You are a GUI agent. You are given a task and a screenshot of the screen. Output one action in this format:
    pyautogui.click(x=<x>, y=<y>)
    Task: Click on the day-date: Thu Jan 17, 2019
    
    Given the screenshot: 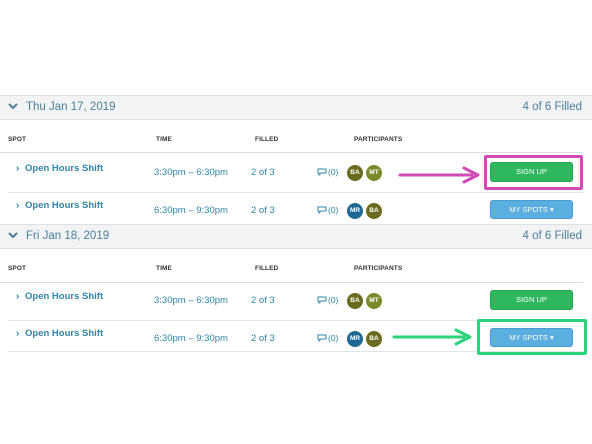 What is the action you would take?
    pyautogui.click(x=71, y=107)
    